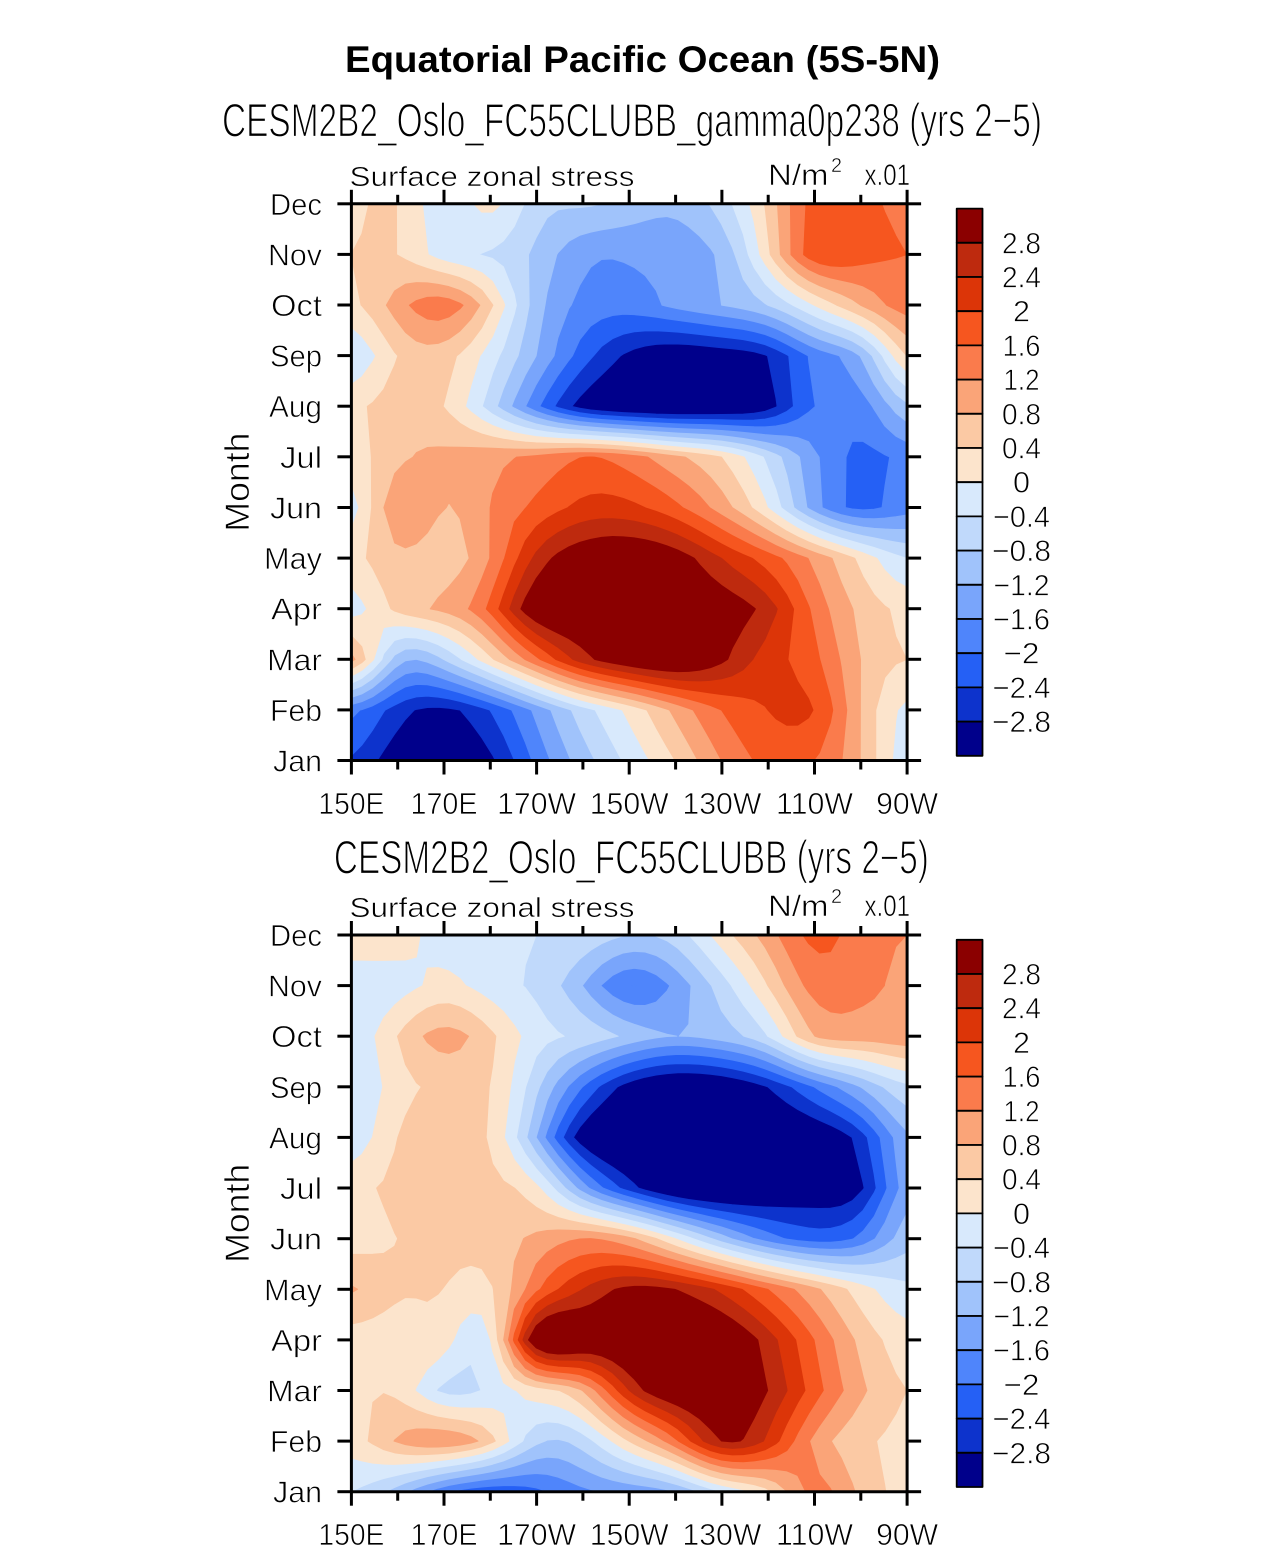 Image resolution: width=1285 pixels, height=1550 pixels. I want to click on svg-text:Equatorial Pacific Ocean (5S-5: Equatorial Pacific Ocean (5S-5N), so click(642, 59).